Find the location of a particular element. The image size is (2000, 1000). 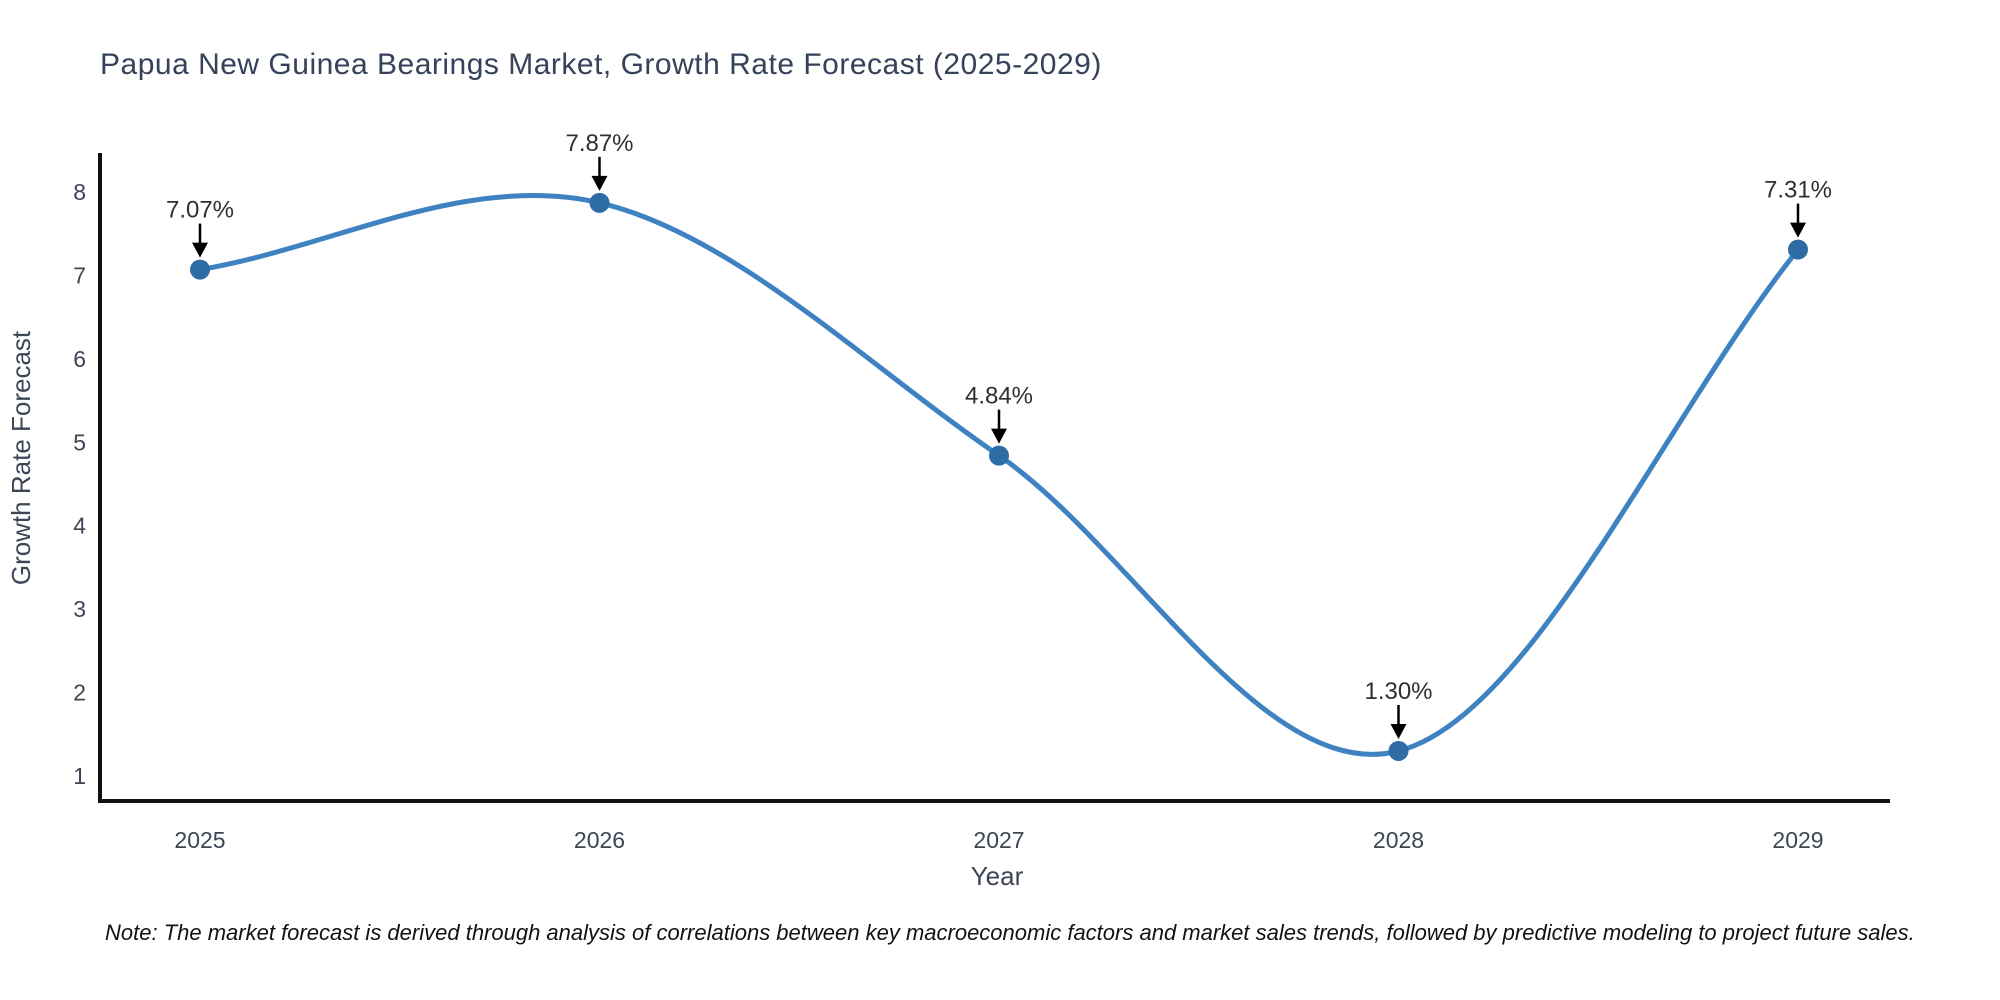

y-tick-label: 4 is located at coordinates (79, 526).